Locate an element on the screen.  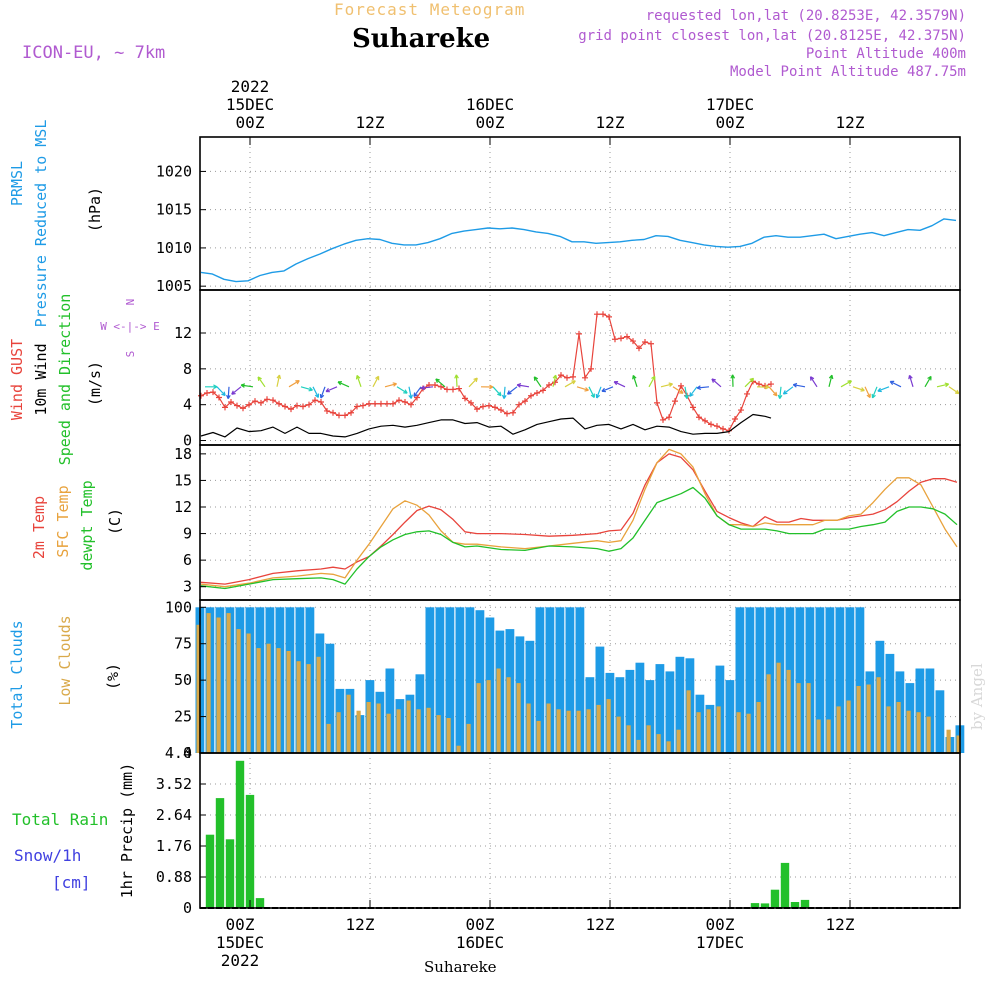
temp-2m-ylabel: 2m Temp is located at coordinates (39, 527).